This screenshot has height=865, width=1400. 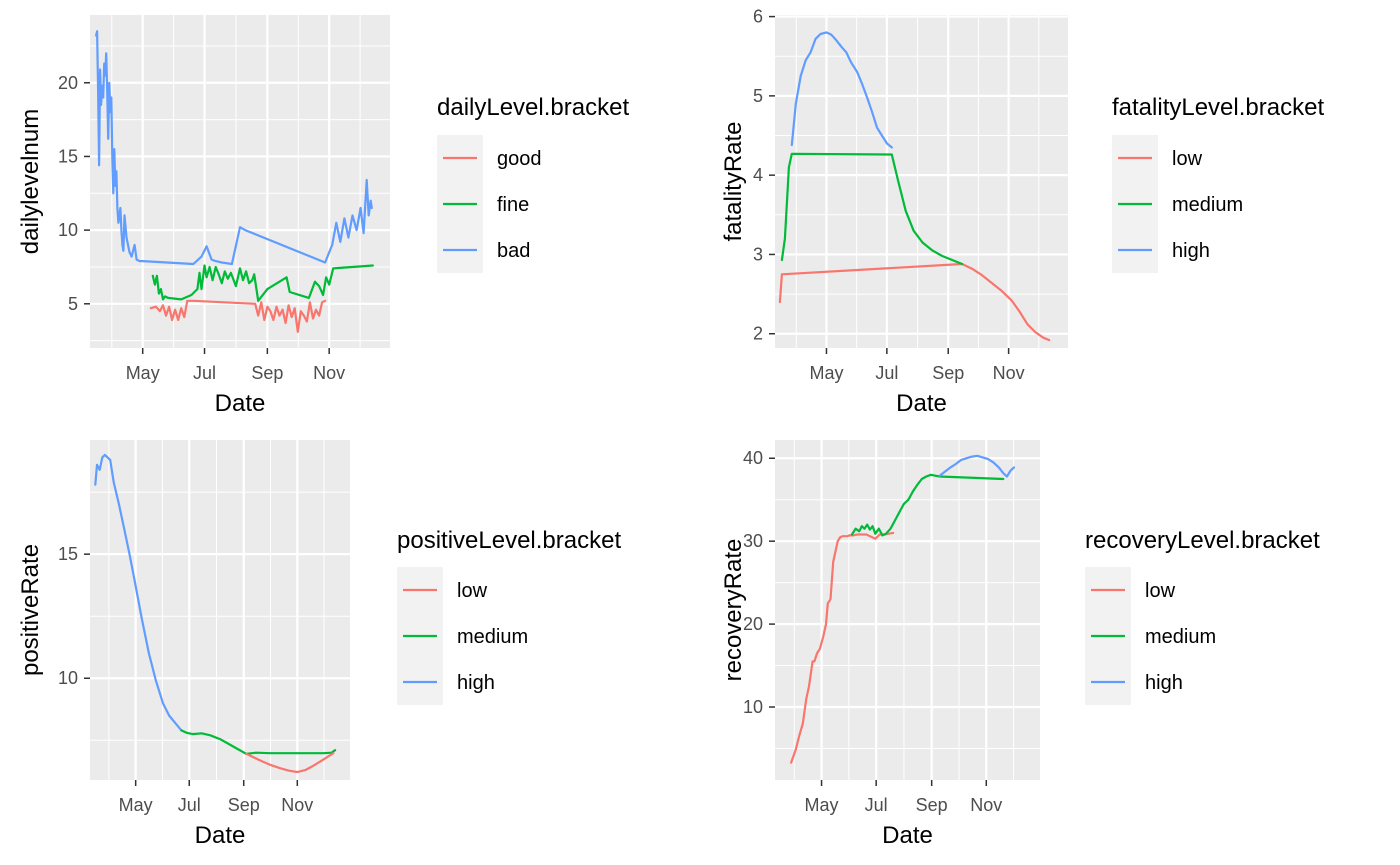 I want to click on legend-title: positiveLevel.bracket, so click(x=509, y=540).